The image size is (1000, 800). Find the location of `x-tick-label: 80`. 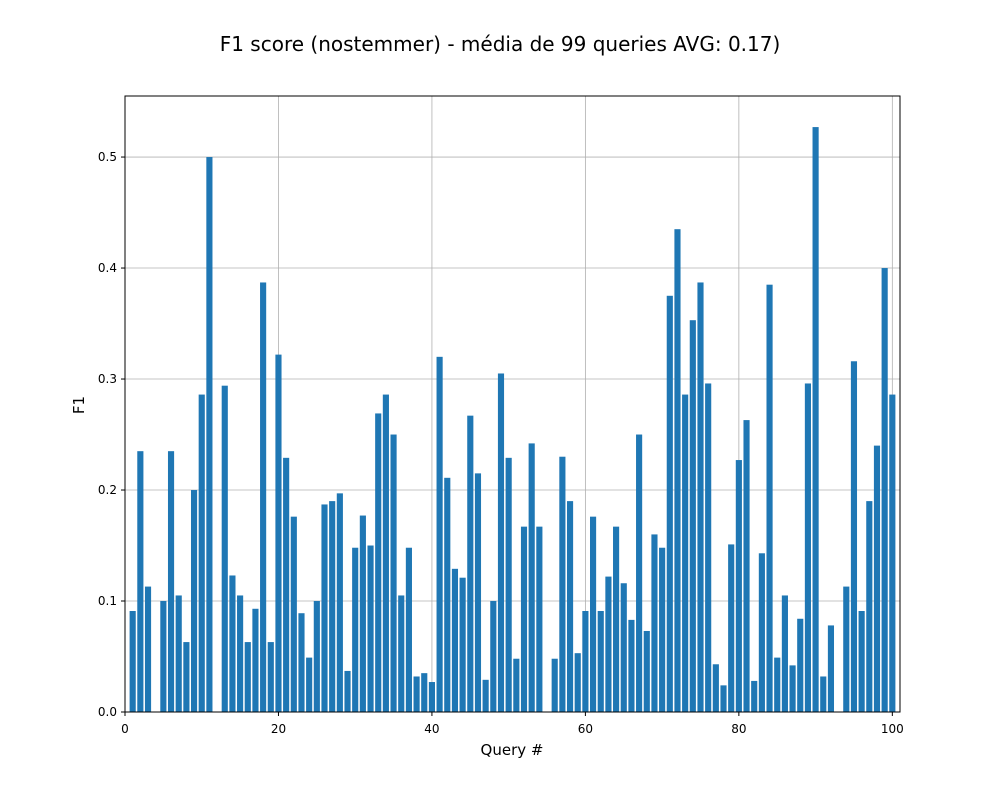

x-tick-label: 80 is located at coordinates (738, 729).